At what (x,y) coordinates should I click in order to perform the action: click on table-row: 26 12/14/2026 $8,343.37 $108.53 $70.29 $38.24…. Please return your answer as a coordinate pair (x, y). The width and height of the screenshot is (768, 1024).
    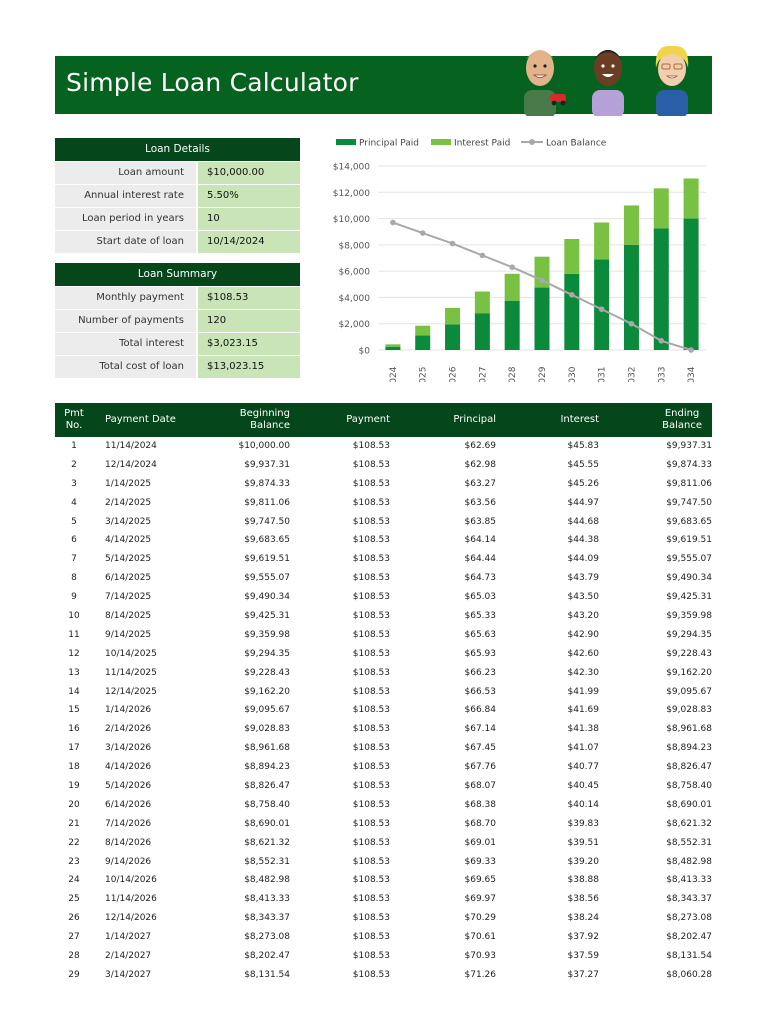
    Looking at the image, I should click on (383, 918).